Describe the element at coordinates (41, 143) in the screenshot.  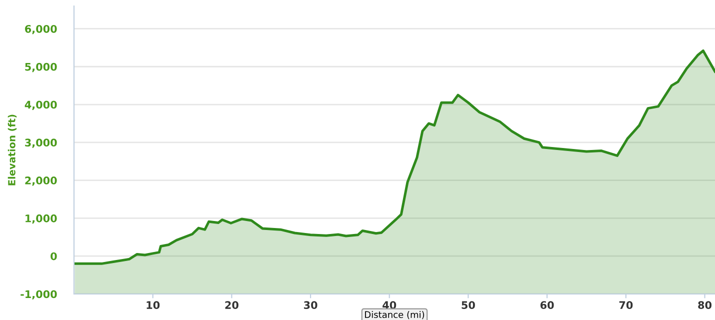
I see `y-tick-label: 3,000` at that location.